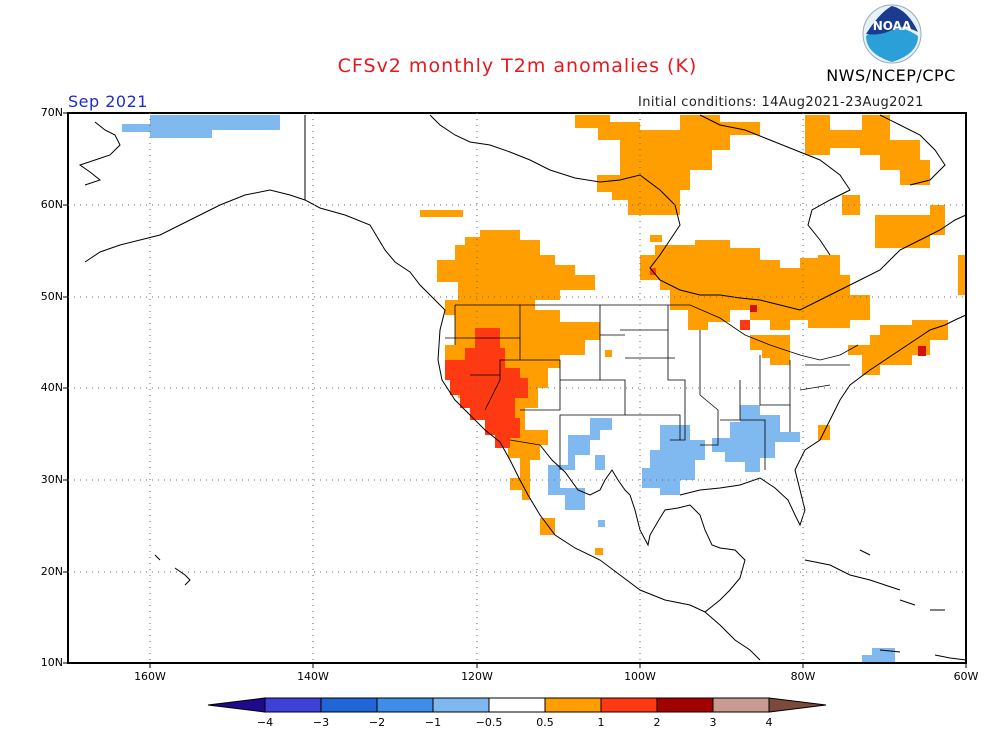 Image resolution: width=992 pixels, height=736 pixels. What do you see at coordinates (673, 460) in the screenshot?
I see `patch-south-central-cool` at bounding box center [673, 460].